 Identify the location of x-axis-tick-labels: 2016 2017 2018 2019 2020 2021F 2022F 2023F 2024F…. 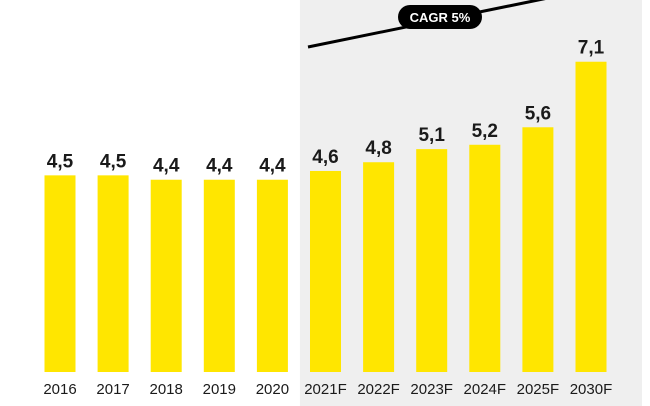
(327, 389).